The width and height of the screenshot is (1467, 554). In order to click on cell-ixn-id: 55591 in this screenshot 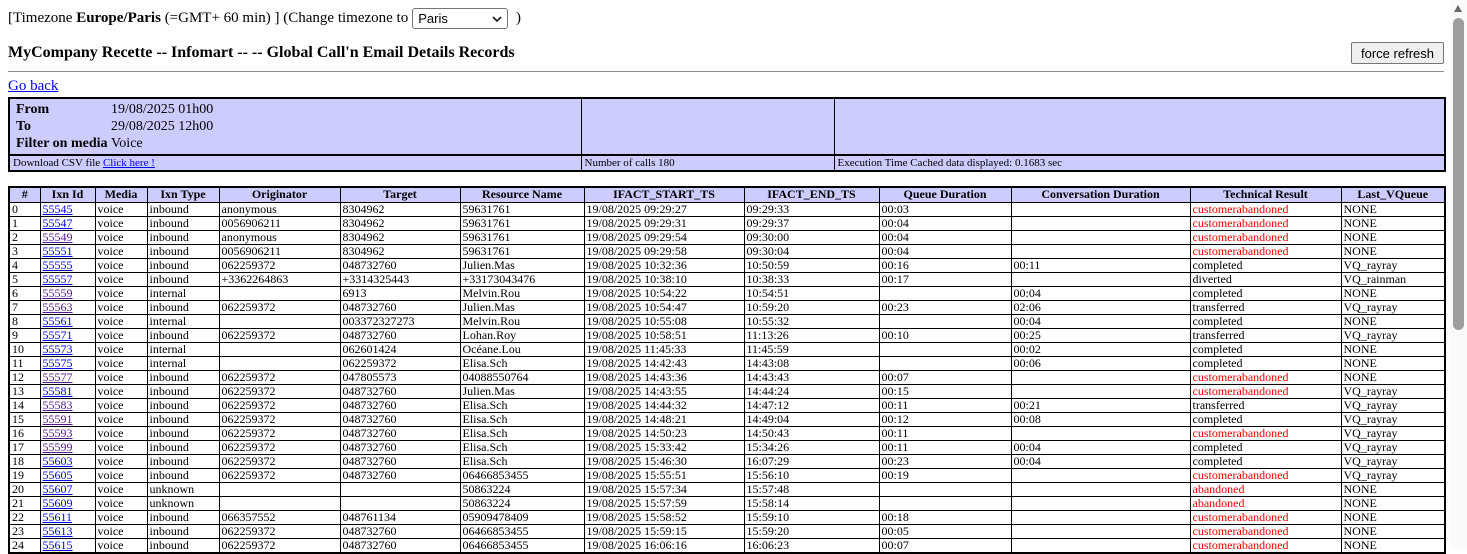, I will do `click(67, 419)`.